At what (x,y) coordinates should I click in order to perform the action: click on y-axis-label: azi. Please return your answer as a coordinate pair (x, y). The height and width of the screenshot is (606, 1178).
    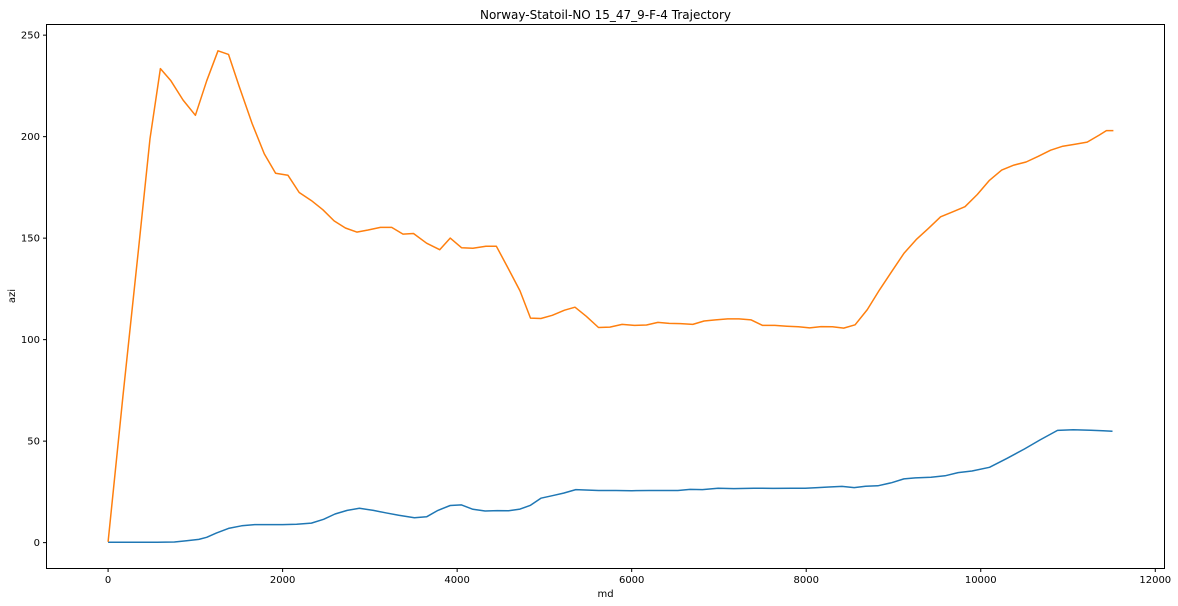
    Looking at the image, I should click on (12, 296).